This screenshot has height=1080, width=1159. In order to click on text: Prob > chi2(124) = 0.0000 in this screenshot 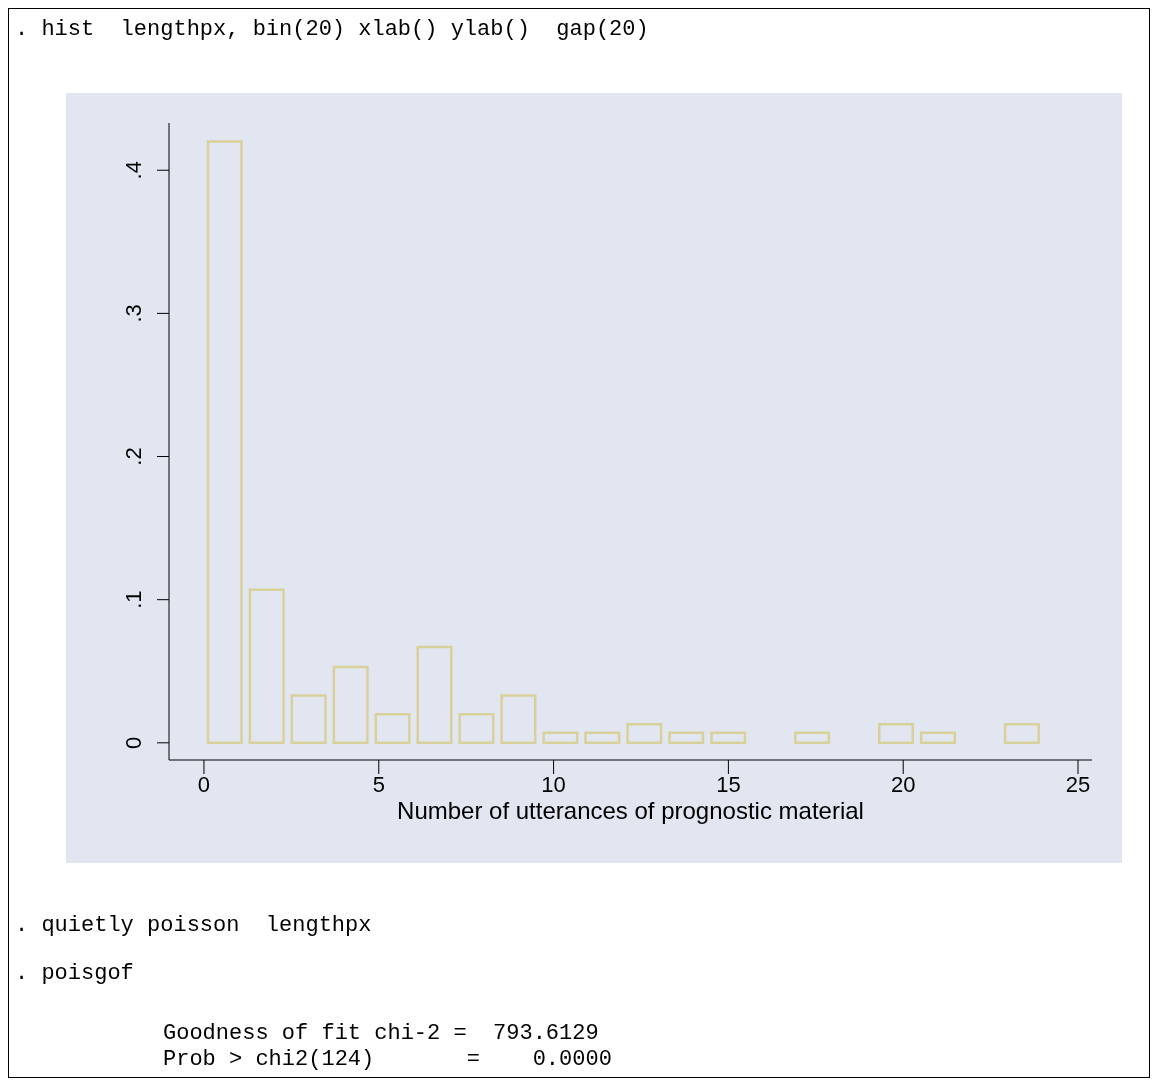, I will do `click(387, 1060)`.